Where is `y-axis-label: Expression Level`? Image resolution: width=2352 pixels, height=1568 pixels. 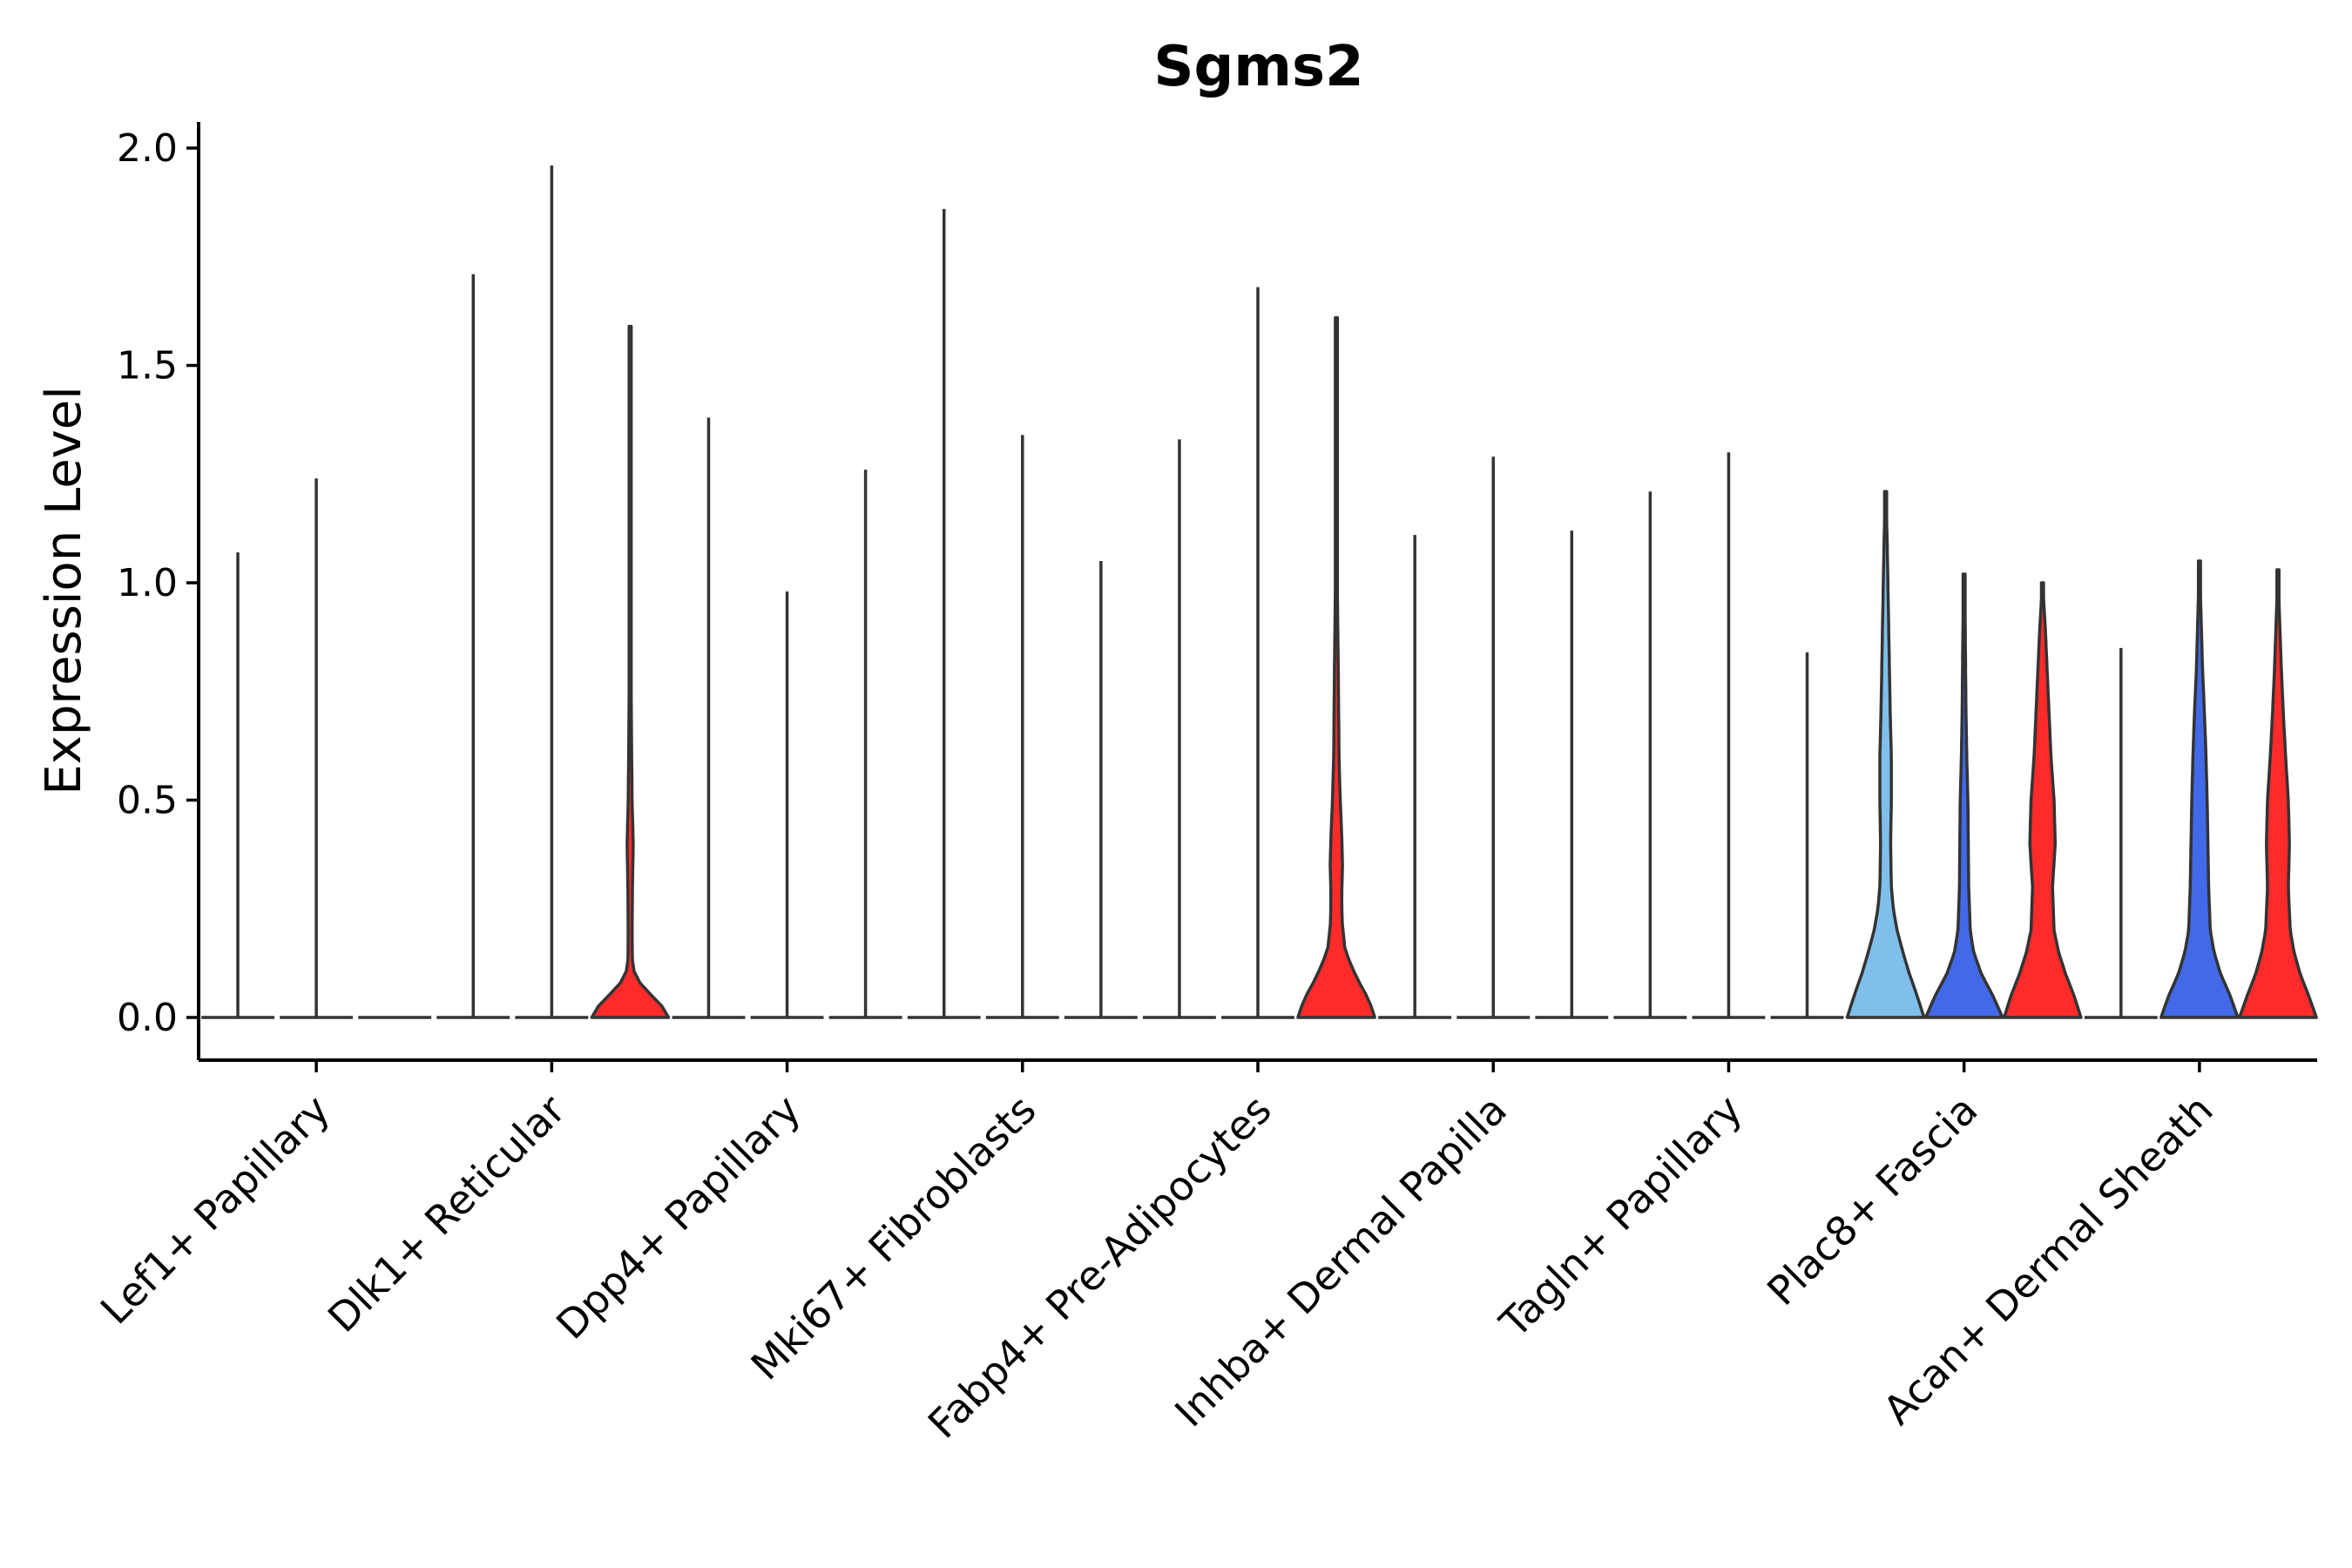
y-axis-label: Expression Level is located at coordinates (64, 590).